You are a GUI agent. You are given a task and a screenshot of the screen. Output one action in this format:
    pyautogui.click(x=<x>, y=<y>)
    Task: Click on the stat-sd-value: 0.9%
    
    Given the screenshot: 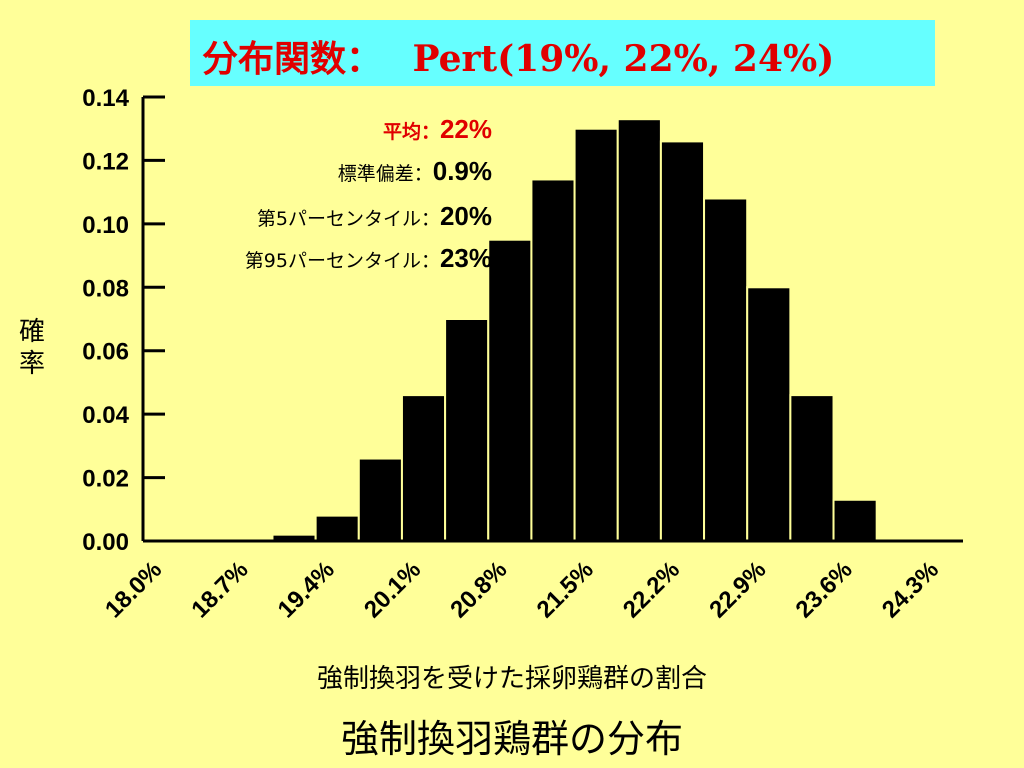 What is the action you would take?
    pyautogui.click(x=462, y=171)
    